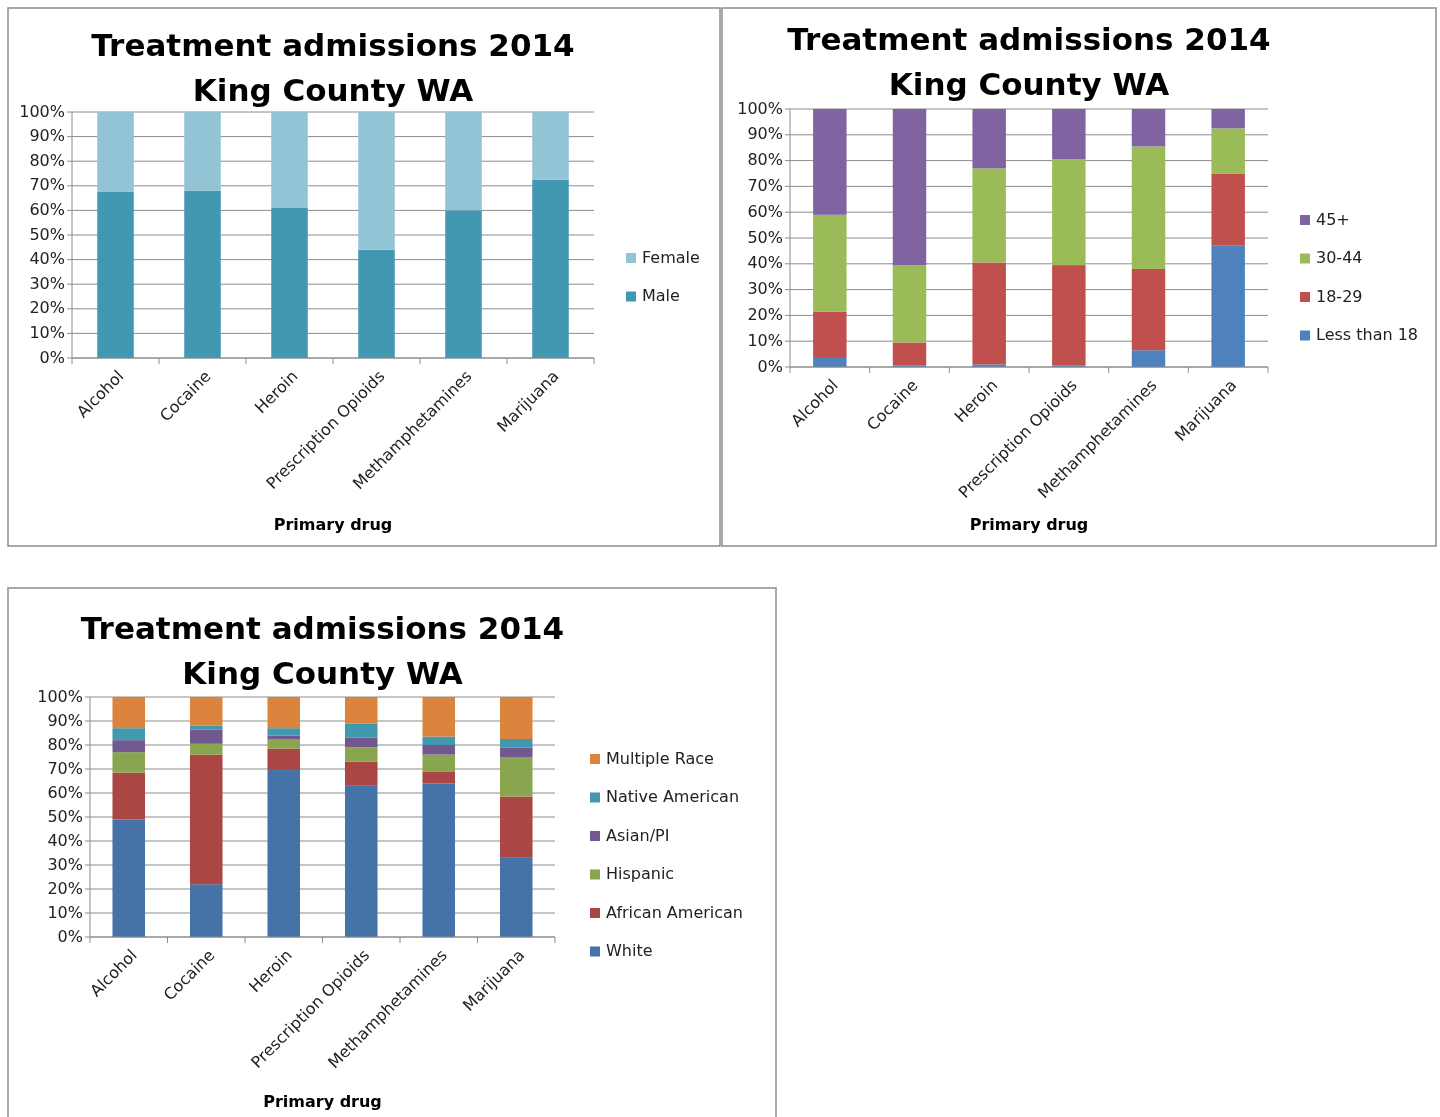  What do you see at coordinates (671, 257) in the screenshot?
I see `legend-label: Female` at bounding box center [671, 257].